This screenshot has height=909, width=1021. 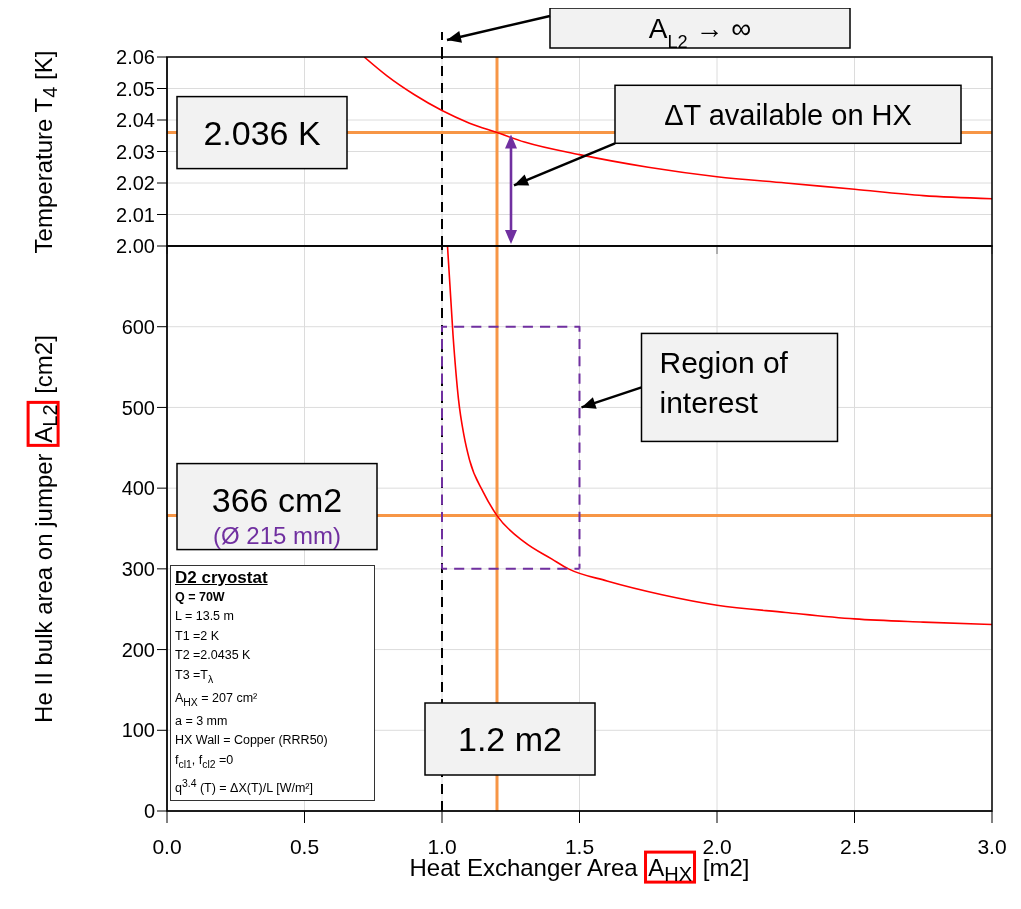 What do you see at coordinates (202, 721) in the screenshot?
I see `annotation: a = 3 mm` at bounding box center [202, 721].